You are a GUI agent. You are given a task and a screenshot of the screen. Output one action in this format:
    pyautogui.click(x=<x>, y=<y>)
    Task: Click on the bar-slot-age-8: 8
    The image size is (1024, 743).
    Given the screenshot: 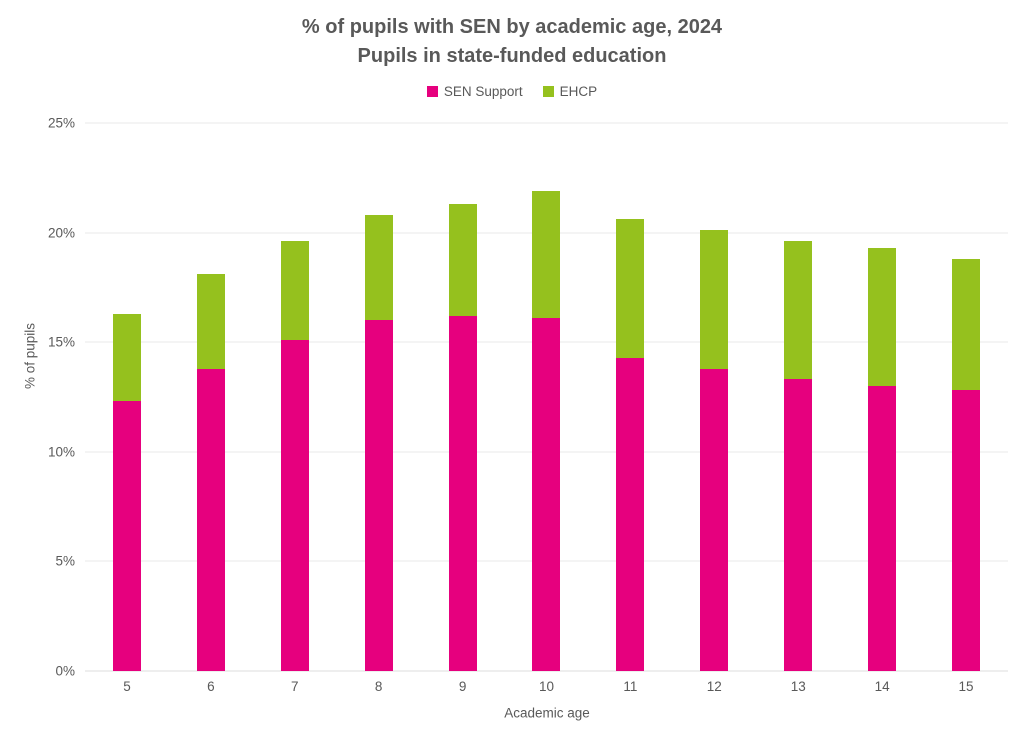 What is the action you would take?
    pyautogui.click(x=379, y=408)
    